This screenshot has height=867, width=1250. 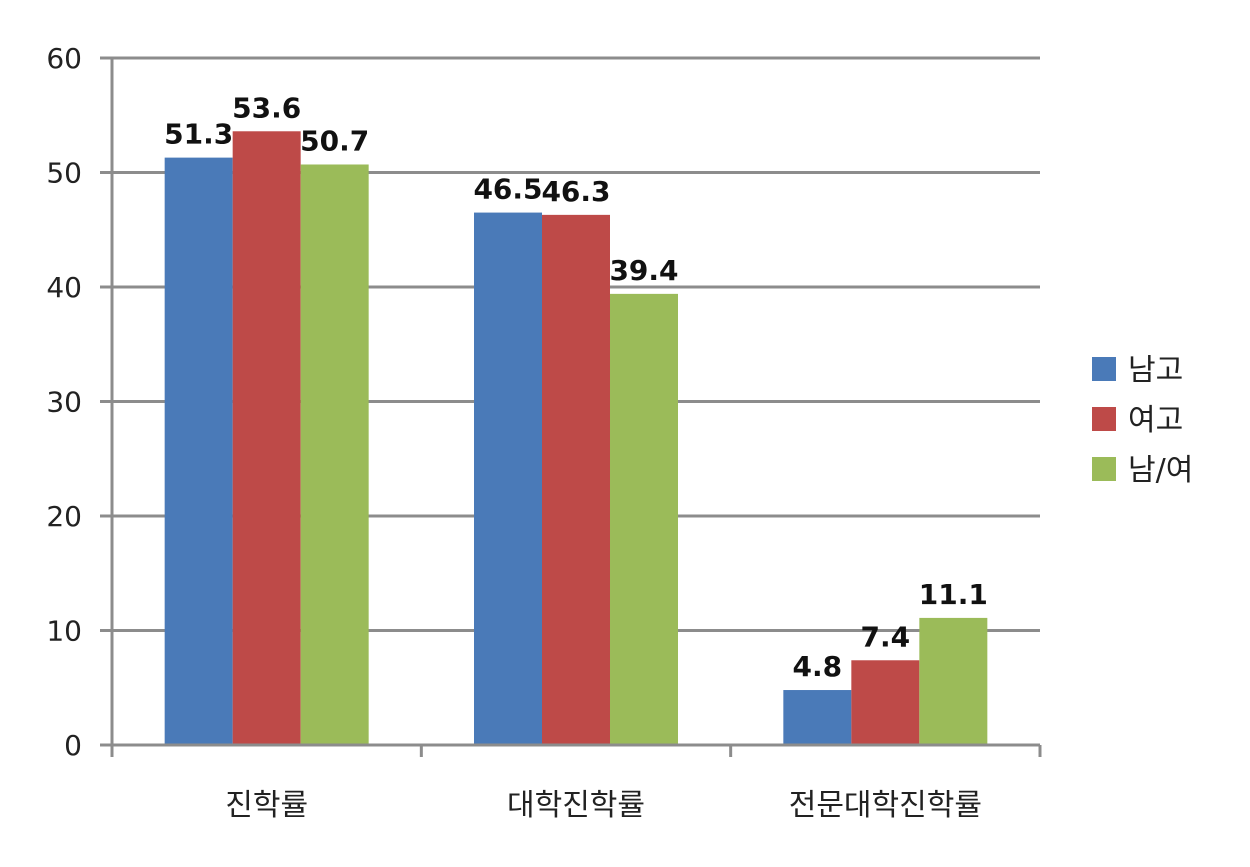 I want to click on y-tick-label: 40, so click(x=64, y=287).